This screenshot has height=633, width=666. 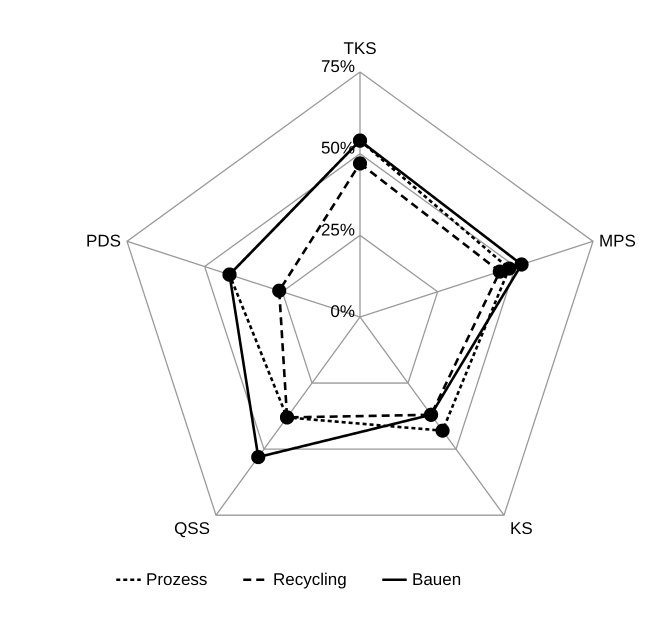 What do you see at coordinates (521, 528) in the screenshot?
I see `spoke-label: KS` at bounding box center [521, 528].